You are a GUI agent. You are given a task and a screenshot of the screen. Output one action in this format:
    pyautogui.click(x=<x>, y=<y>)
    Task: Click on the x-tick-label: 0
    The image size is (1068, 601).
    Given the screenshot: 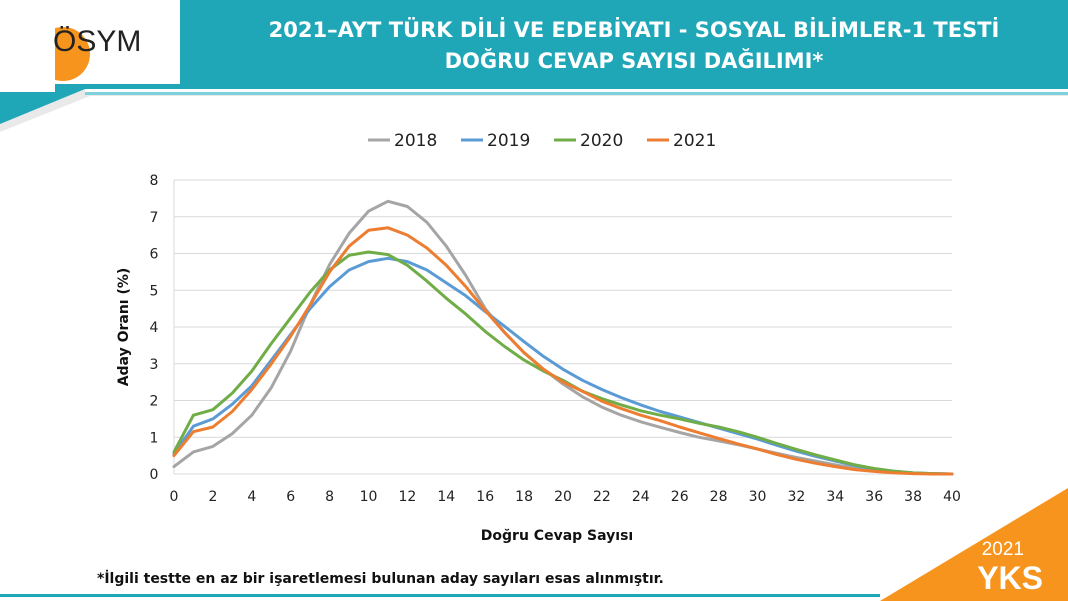 What is the action you would take?
    pyautogui.click(x=174, y=497)
    